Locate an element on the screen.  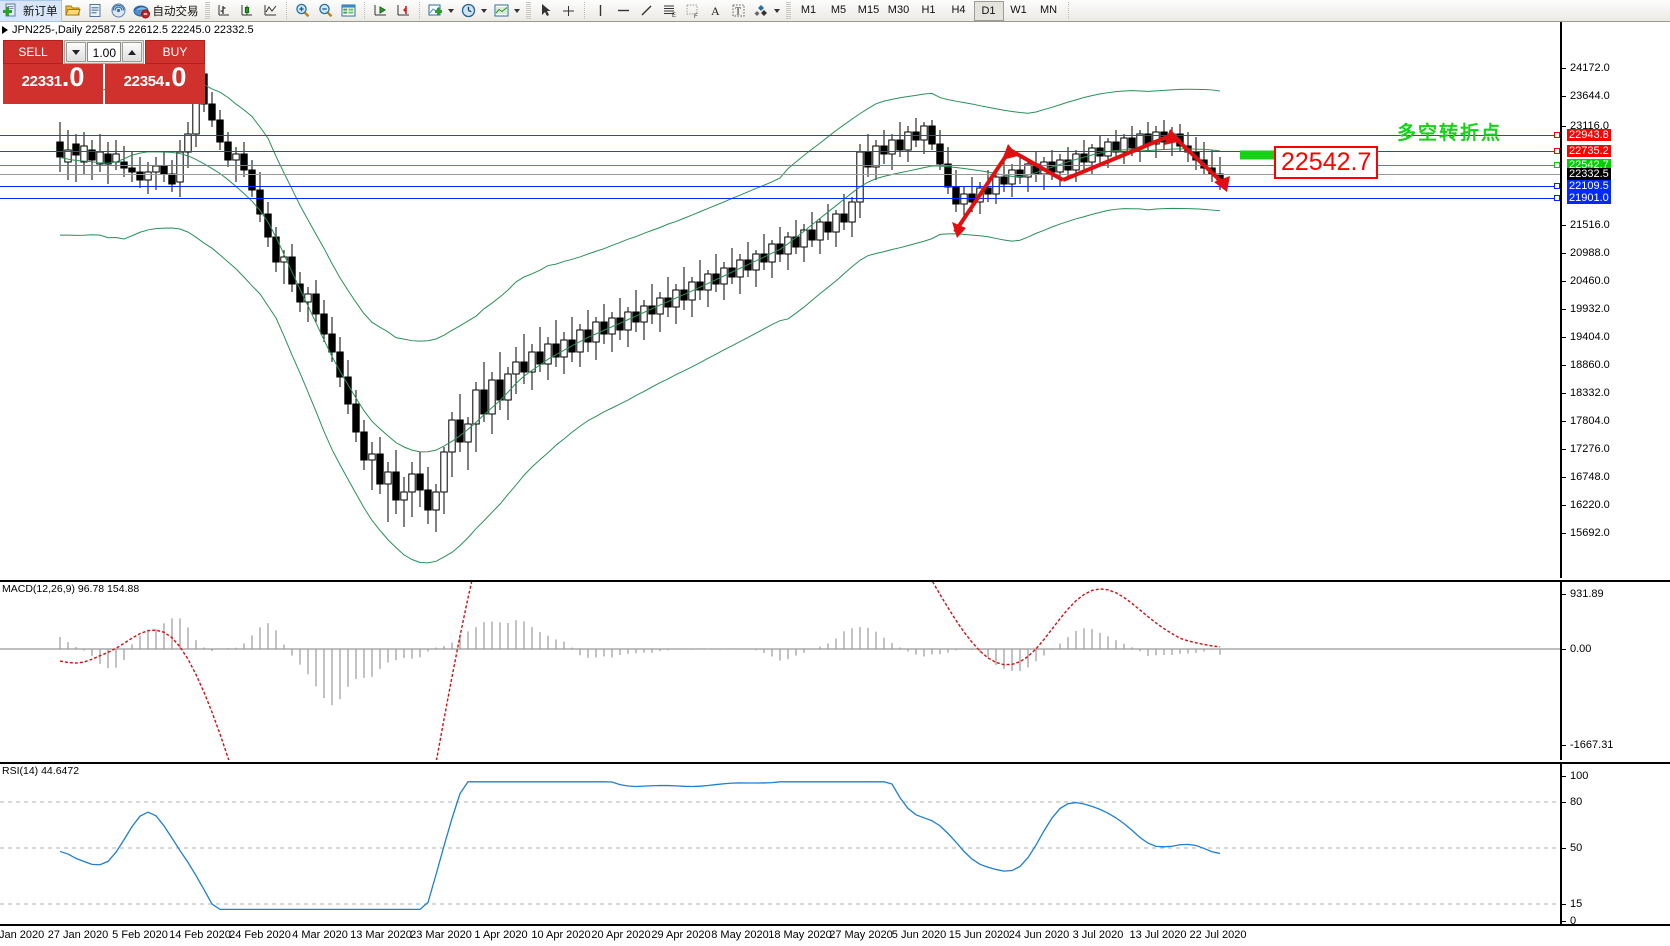
price-level-tag-21901.0: 21901.0 is located at coordinates (1589, 198).